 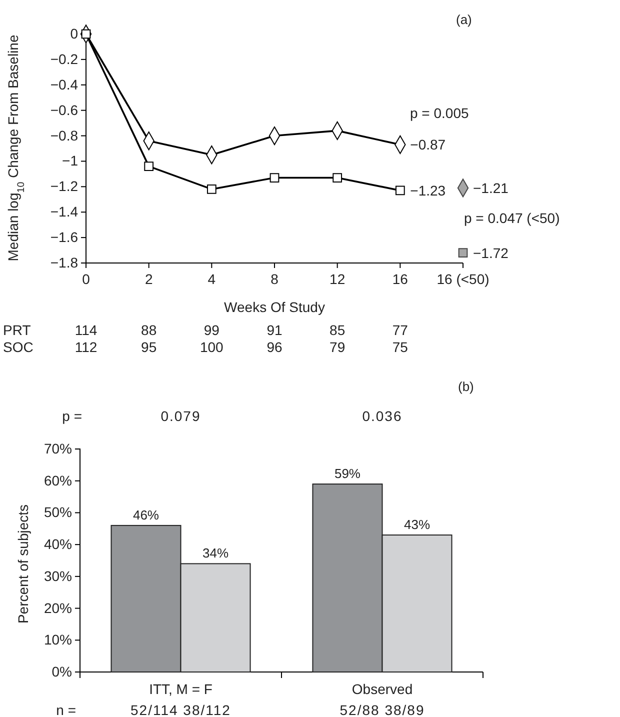 What do you see at coordinates (72, 416) in the screenshot?
I see `text: p =` at bounding box center [72, 416].